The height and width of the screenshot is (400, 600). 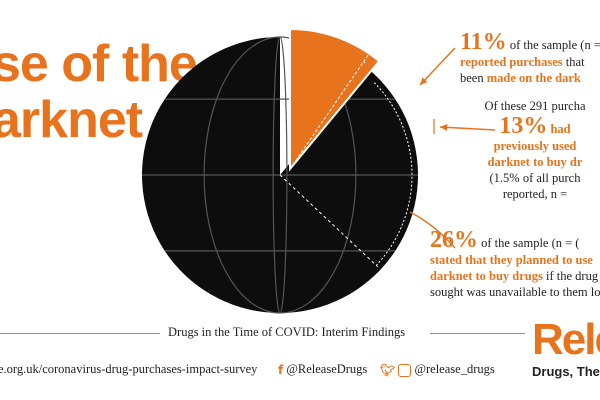 I want to click on annotation-highlight: previously used, so click(x=535, y=146).